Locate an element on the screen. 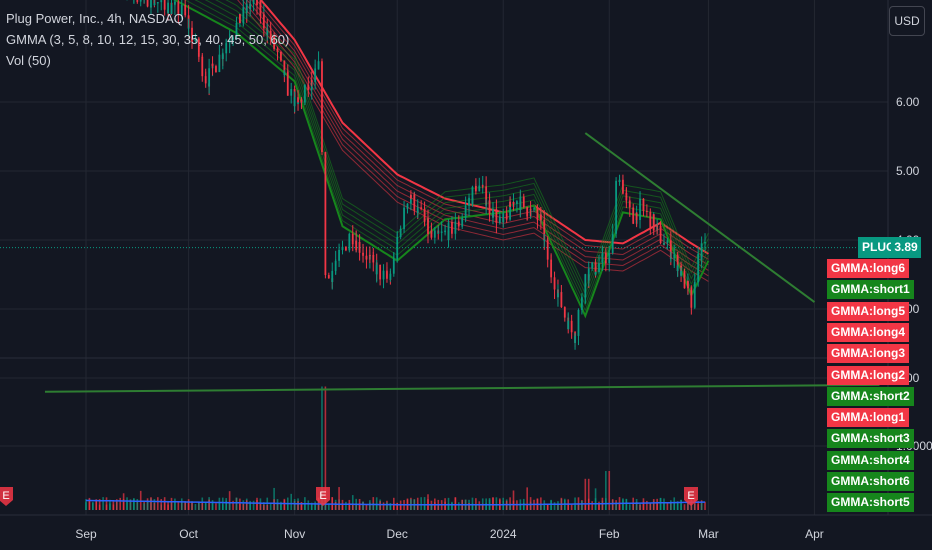  earnings-marker-label: E is located at coordinates (5, 496).